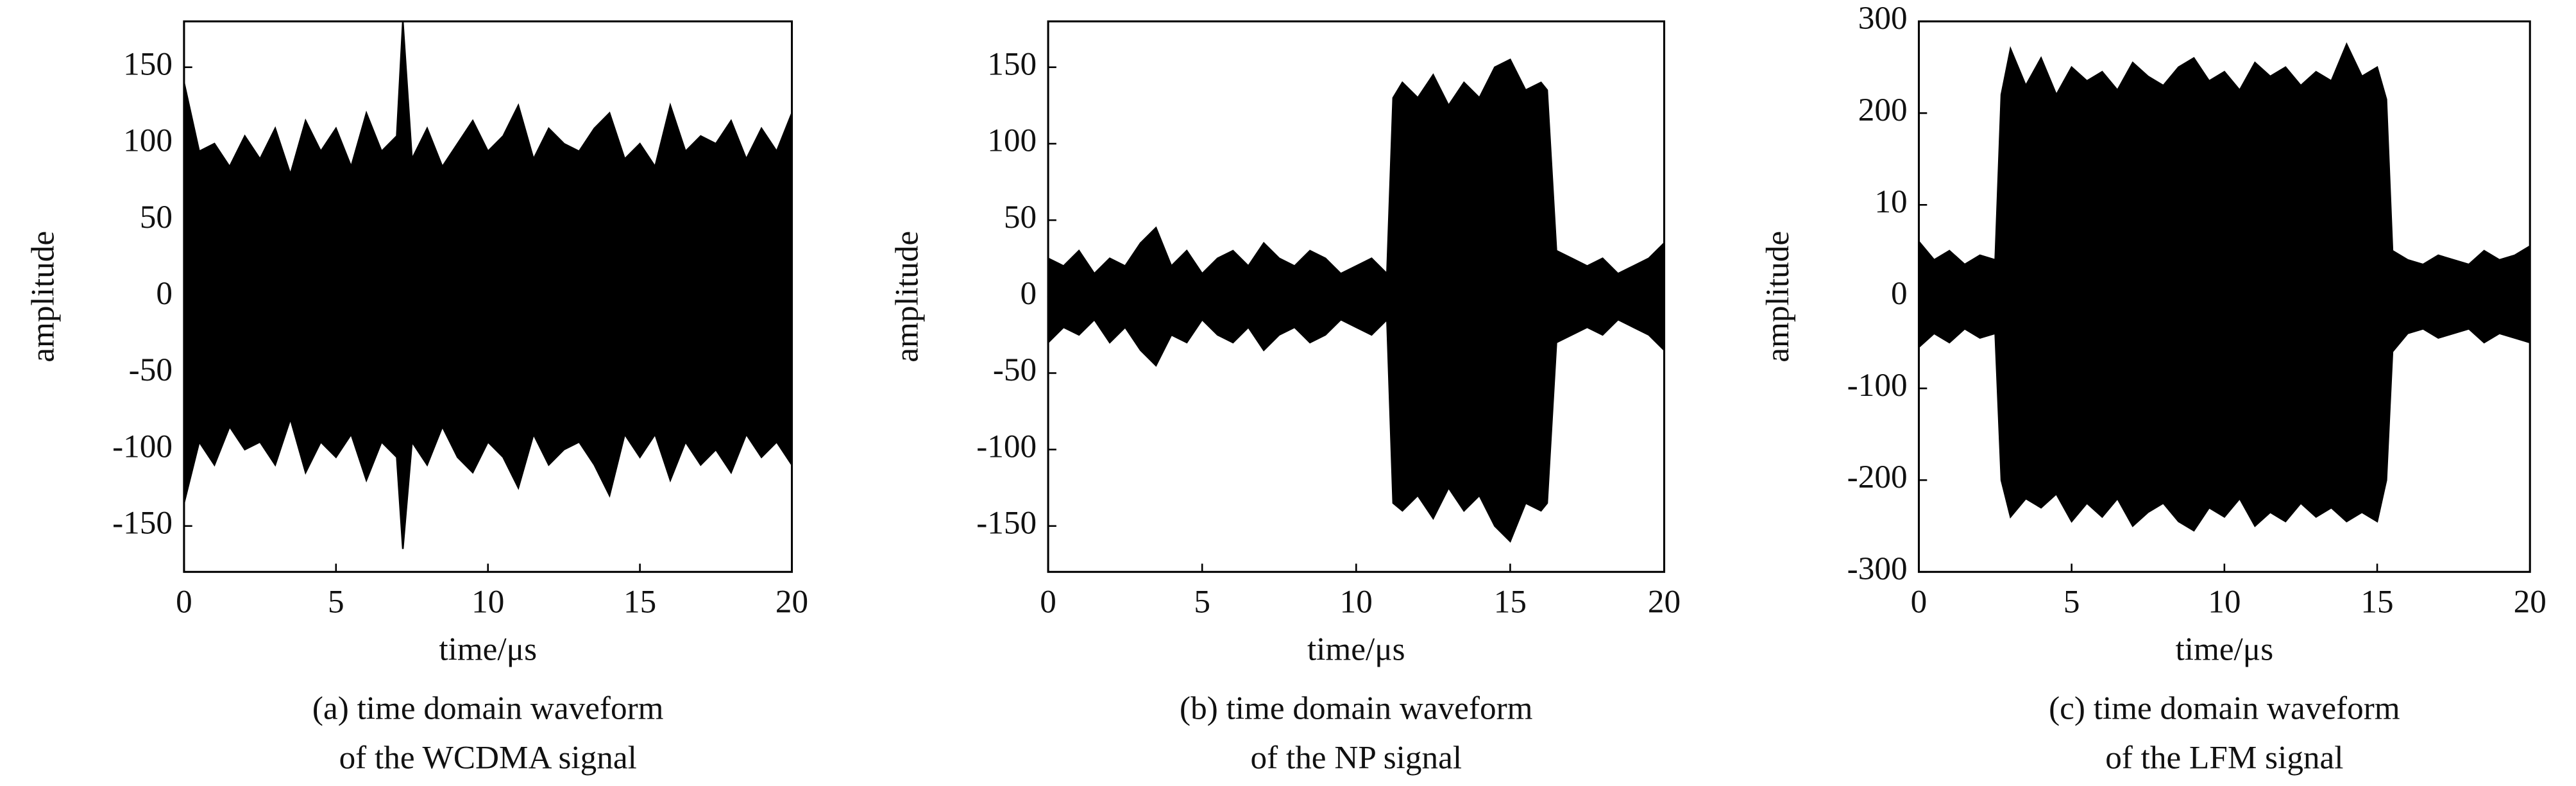 The image size is (2576, 786). Describe the element at coordinates (1356, 758) in the screenshot. I see `caption: of the NP signal` at that location.